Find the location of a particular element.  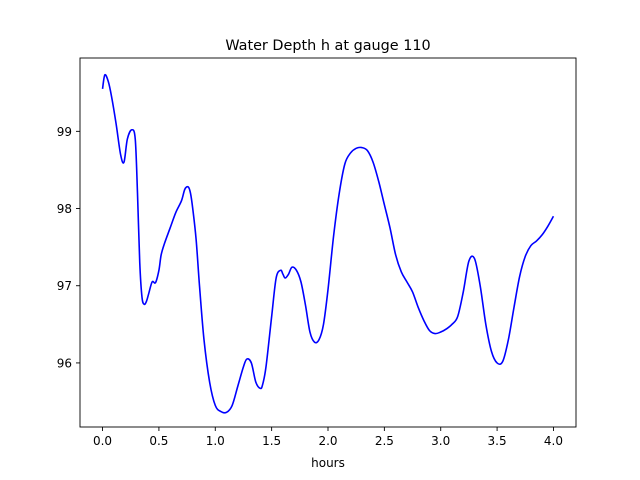

y-tick-label: 99 is located at coordinates (64, 132).